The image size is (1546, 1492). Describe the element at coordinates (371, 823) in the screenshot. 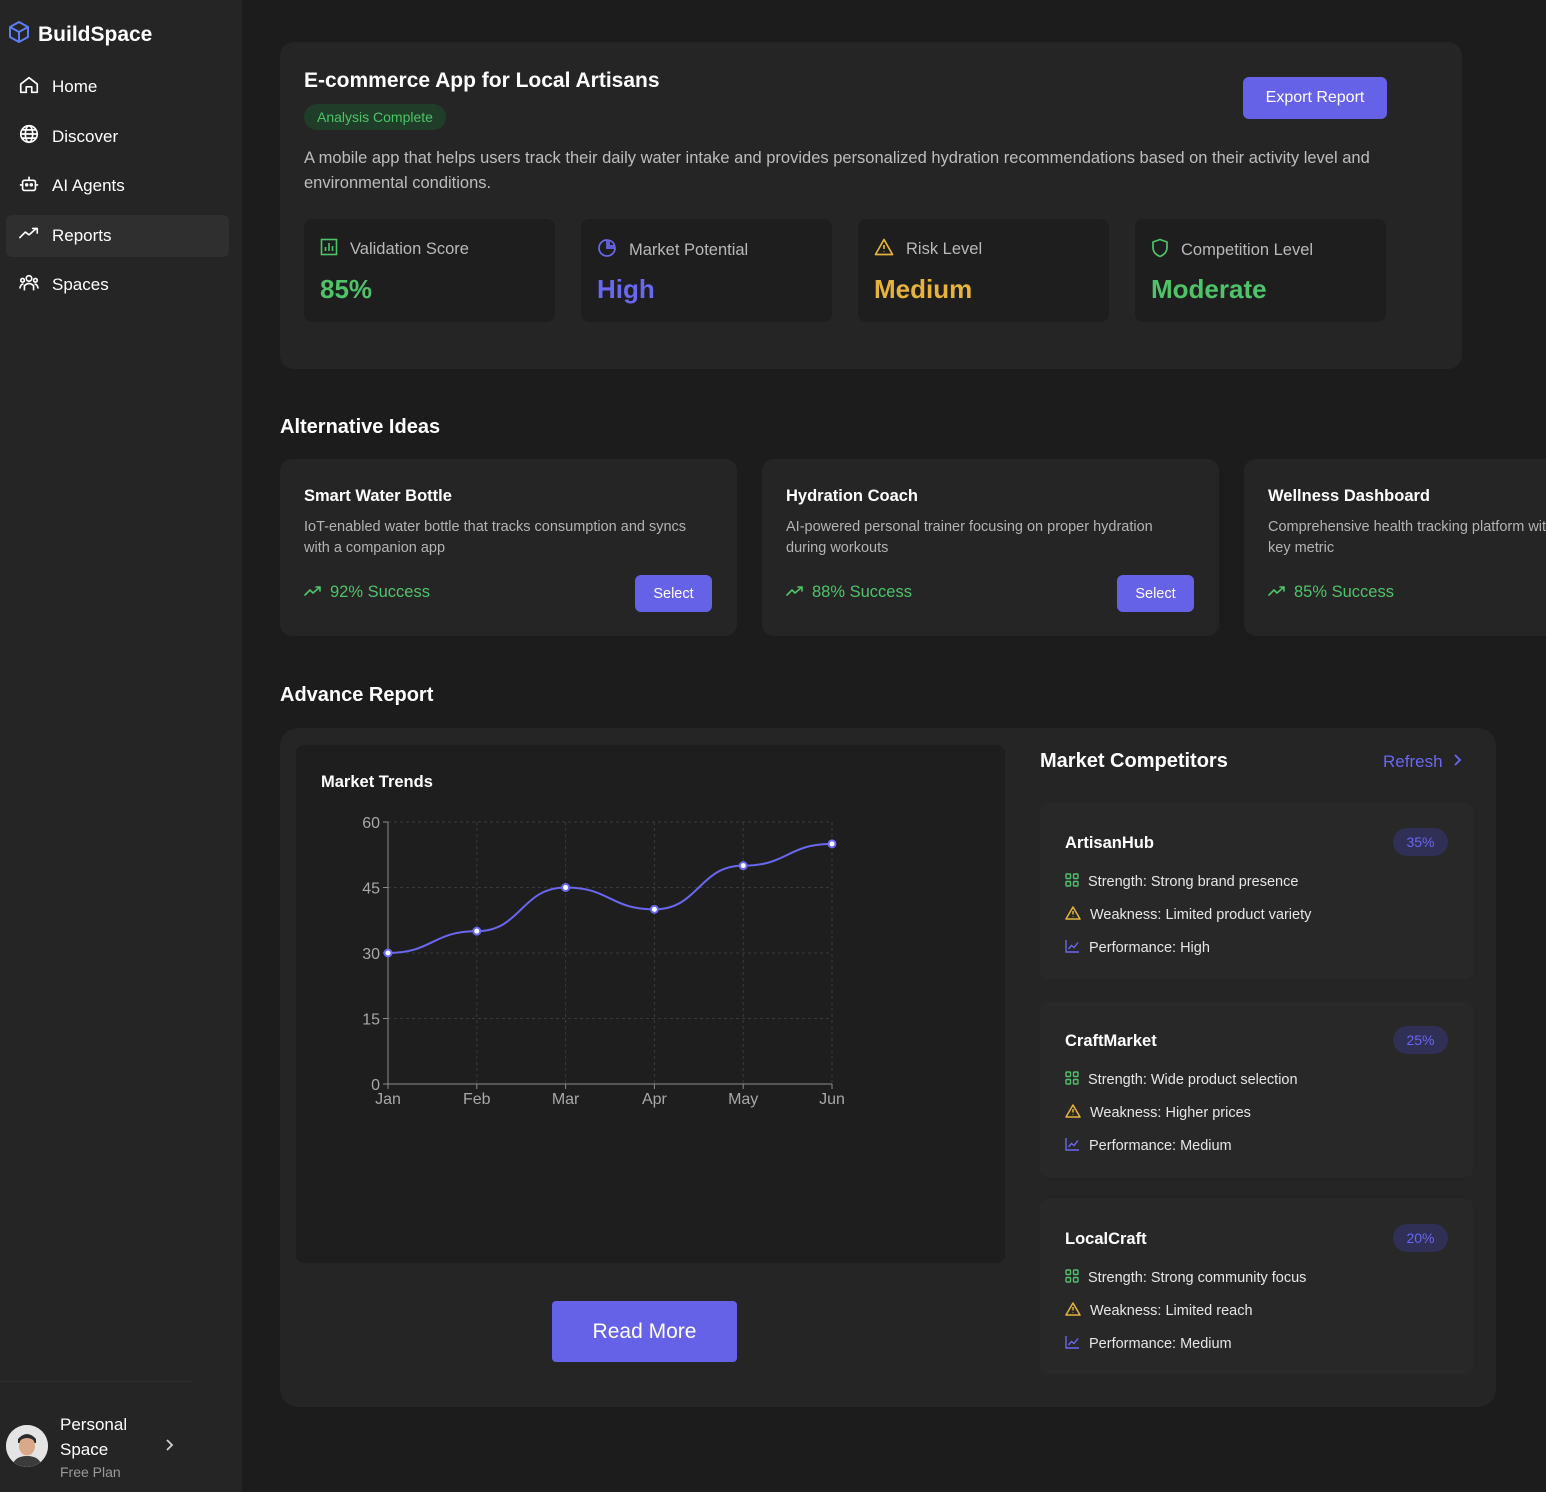

I see `y-tick-label: 60` at that location.